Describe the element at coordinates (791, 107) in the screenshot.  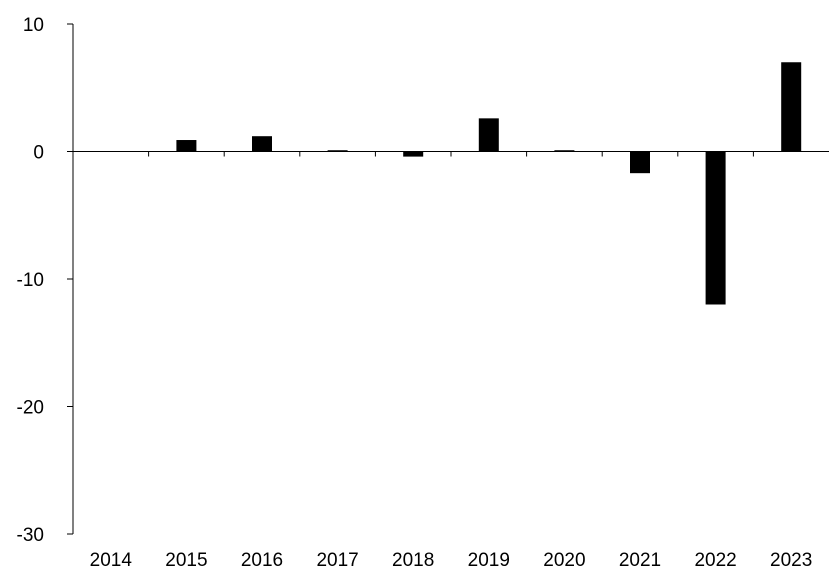
I see `bar-2023` at that location.